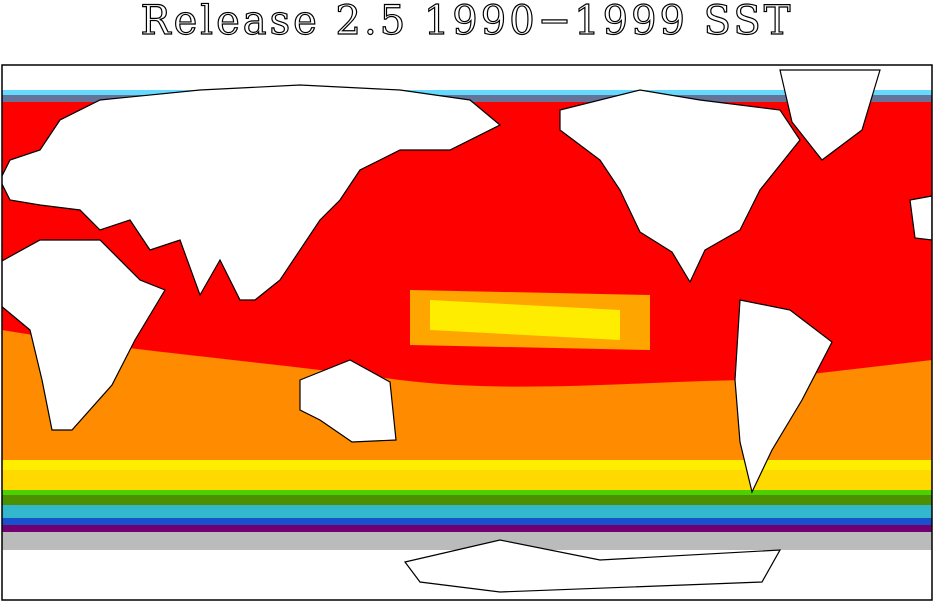 This screenshot has height=602, width=934. Describe the element at coordinates (830, 115) in the screenshot. I see `greenland` at that location.